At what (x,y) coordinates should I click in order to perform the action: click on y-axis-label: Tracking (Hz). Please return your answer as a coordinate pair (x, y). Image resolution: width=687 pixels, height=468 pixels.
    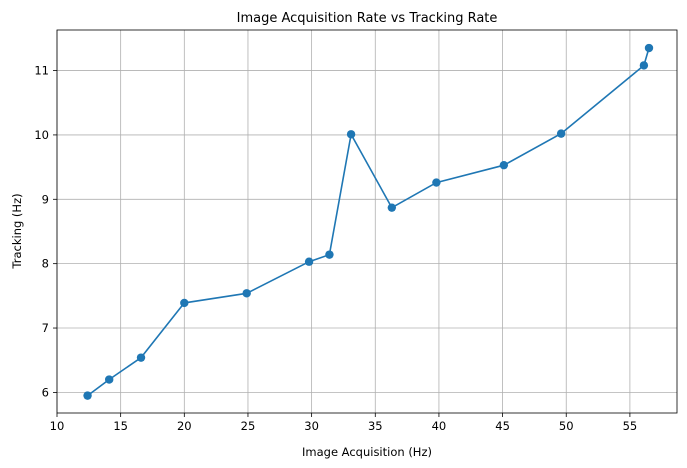
    Looking at the image, I should click on (17, 231).